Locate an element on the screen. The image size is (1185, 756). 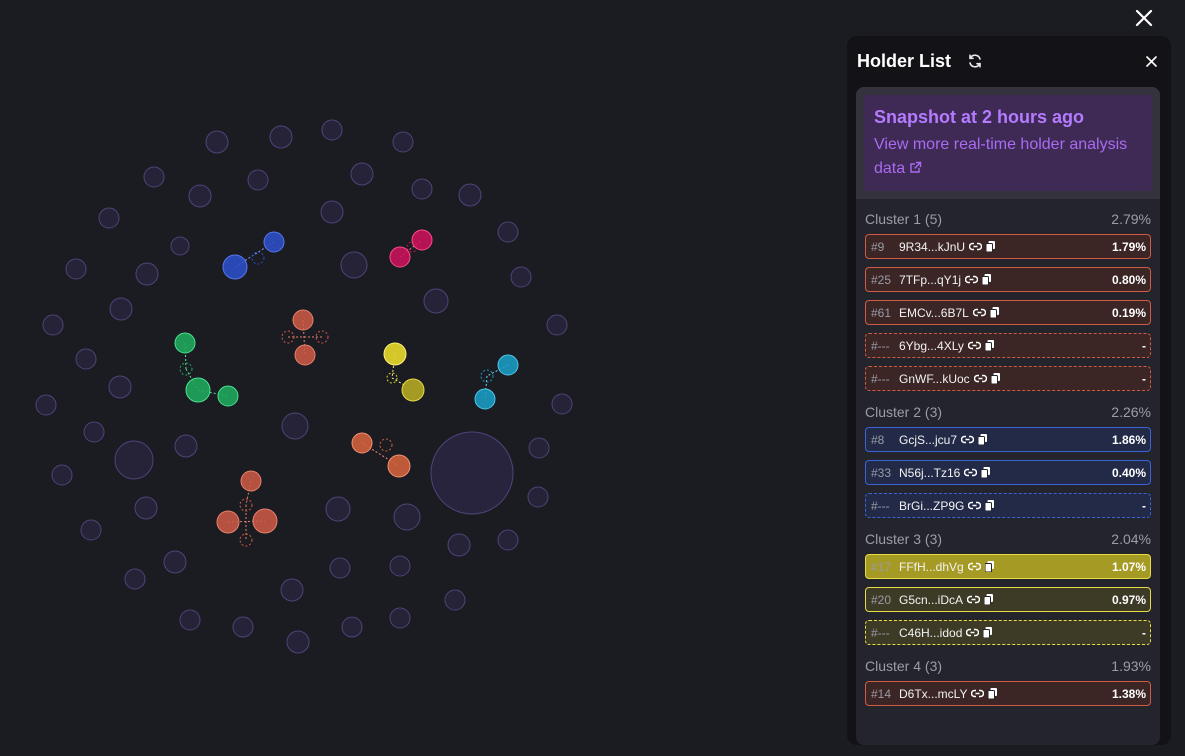
holder-row: #--- 6Ybg...4XLy - is located at coordinates (1008, 345).